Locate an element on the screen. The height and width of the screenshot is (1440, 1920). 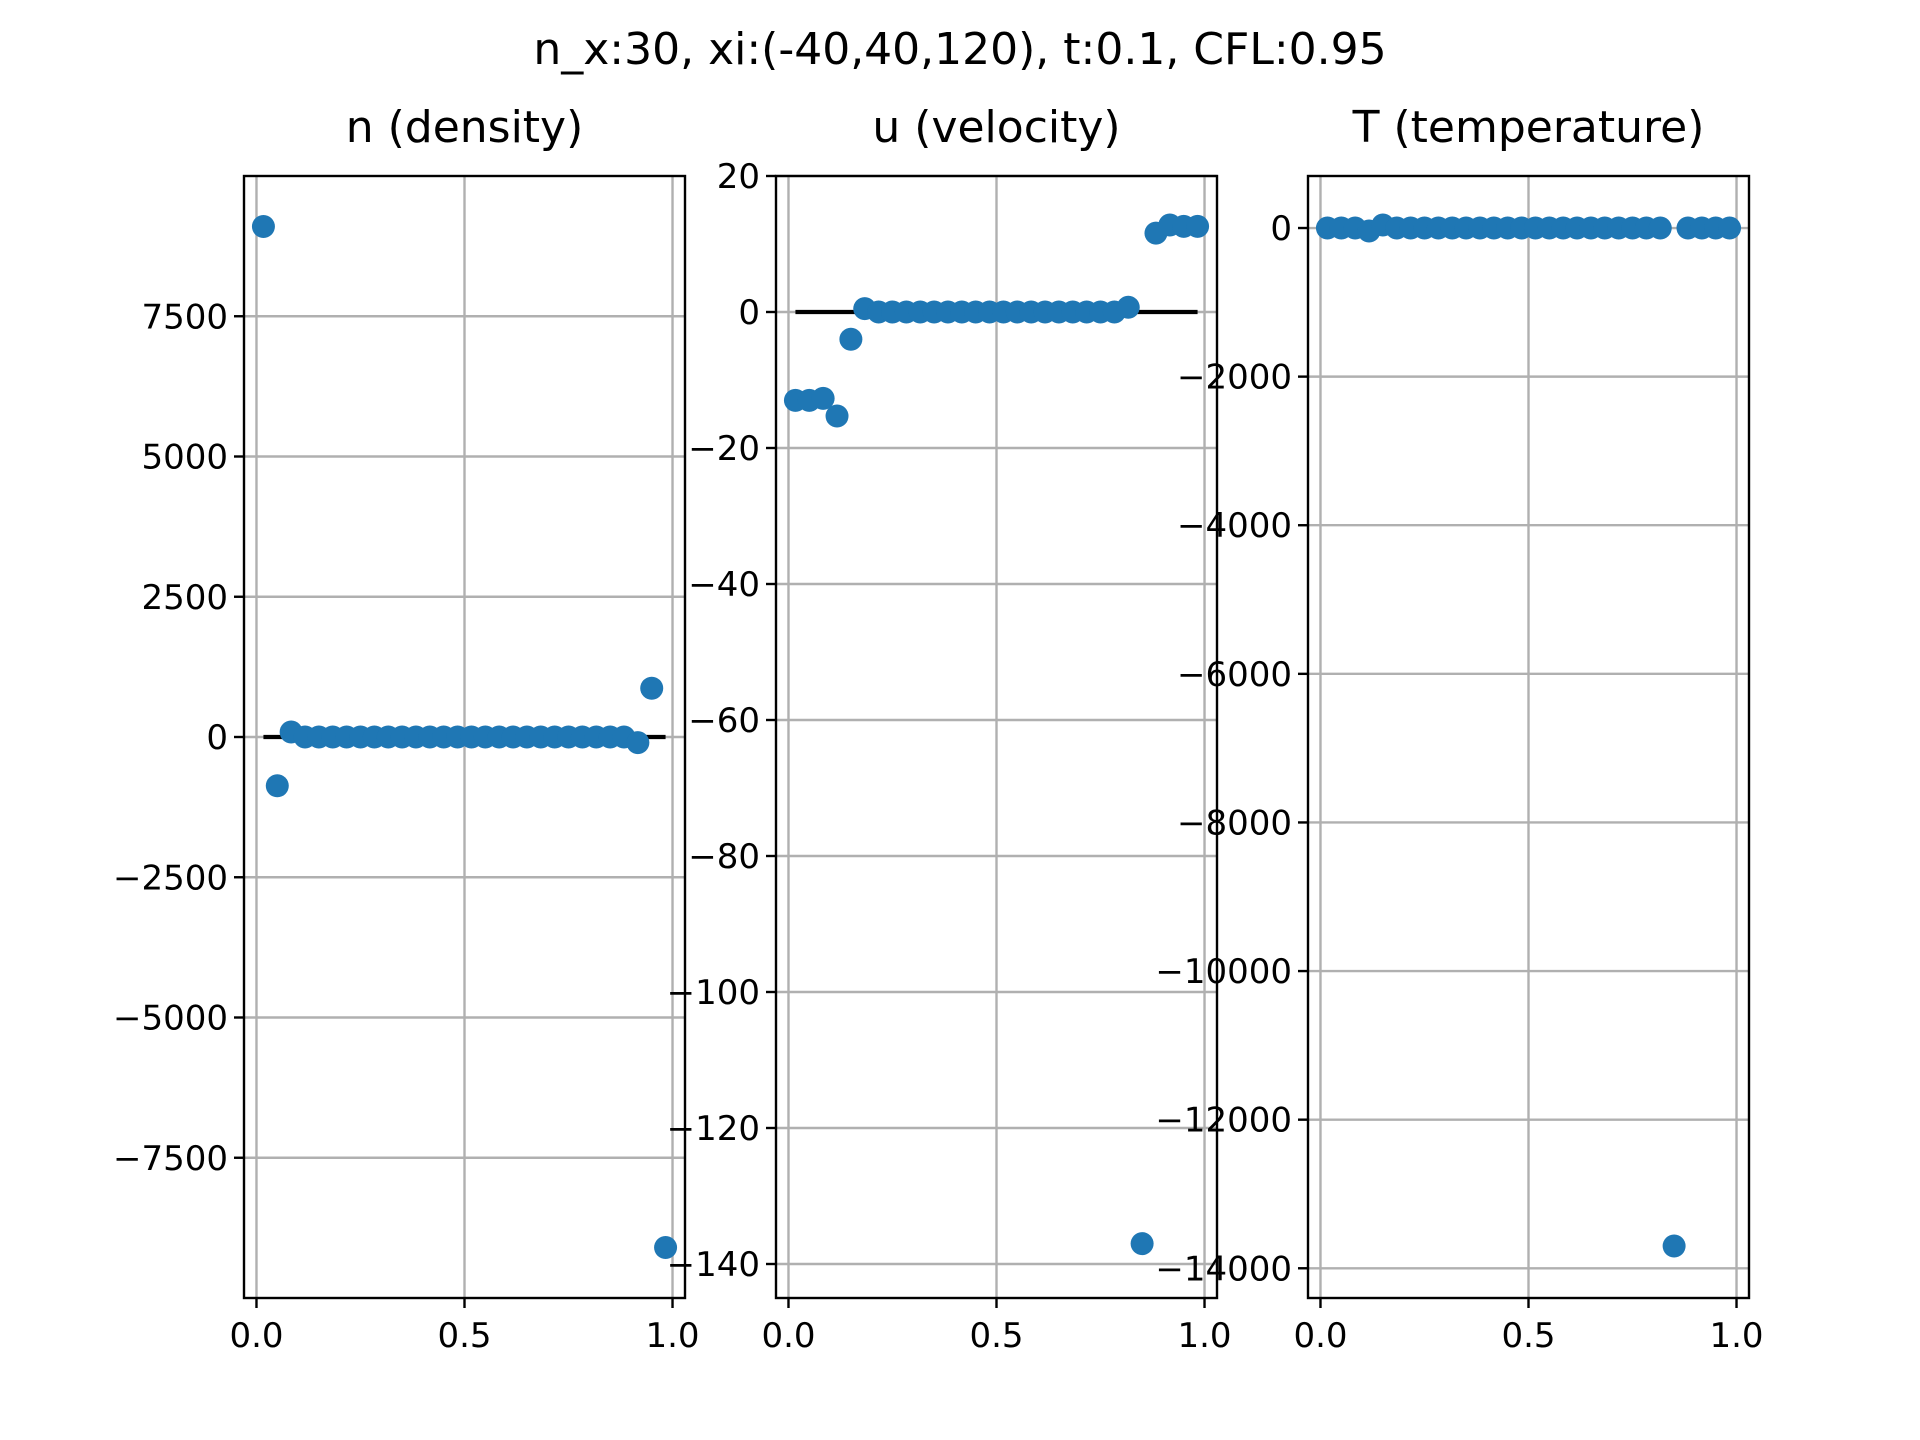
temperature-ytick-label-0: −14000 is located at coordinates (1223, 1269).